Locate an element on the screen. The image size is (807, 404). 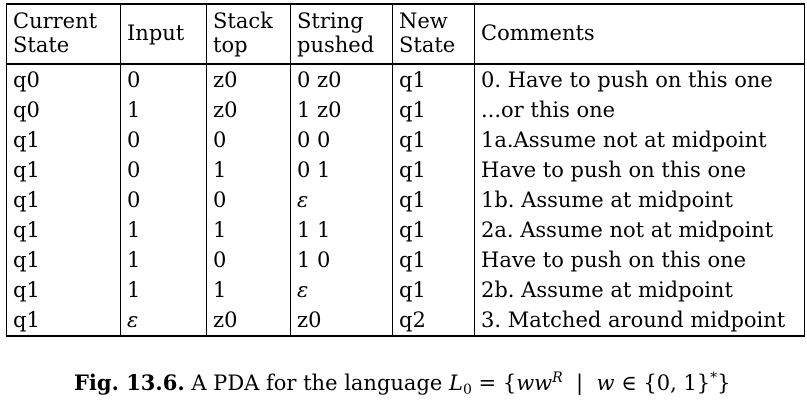
cell-string-pushed: 0 1 is located at coordinates (341, 170).